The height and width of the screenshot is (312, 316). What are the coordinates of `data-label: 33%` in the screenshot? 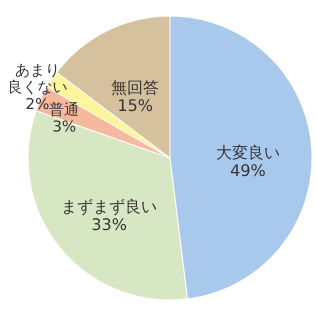 It's located at (109, 224).